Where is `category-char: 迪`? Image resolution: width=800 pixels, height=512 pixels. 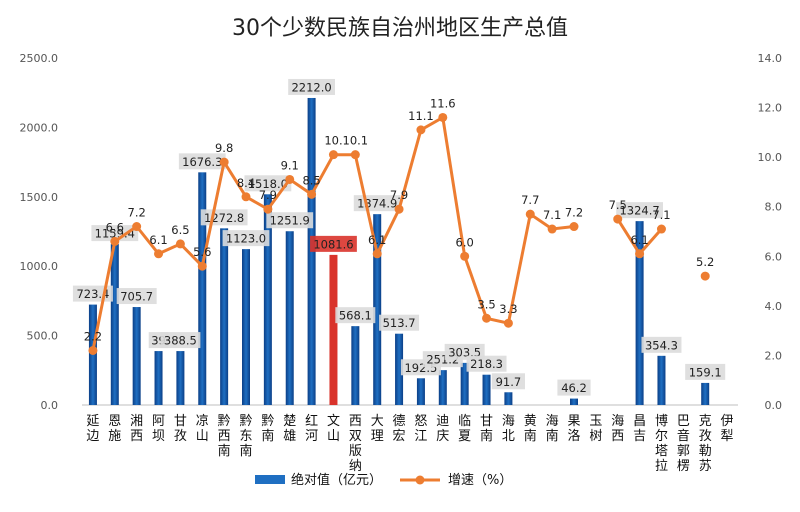 category-char: 迪 is located at coordinates (442, 421).